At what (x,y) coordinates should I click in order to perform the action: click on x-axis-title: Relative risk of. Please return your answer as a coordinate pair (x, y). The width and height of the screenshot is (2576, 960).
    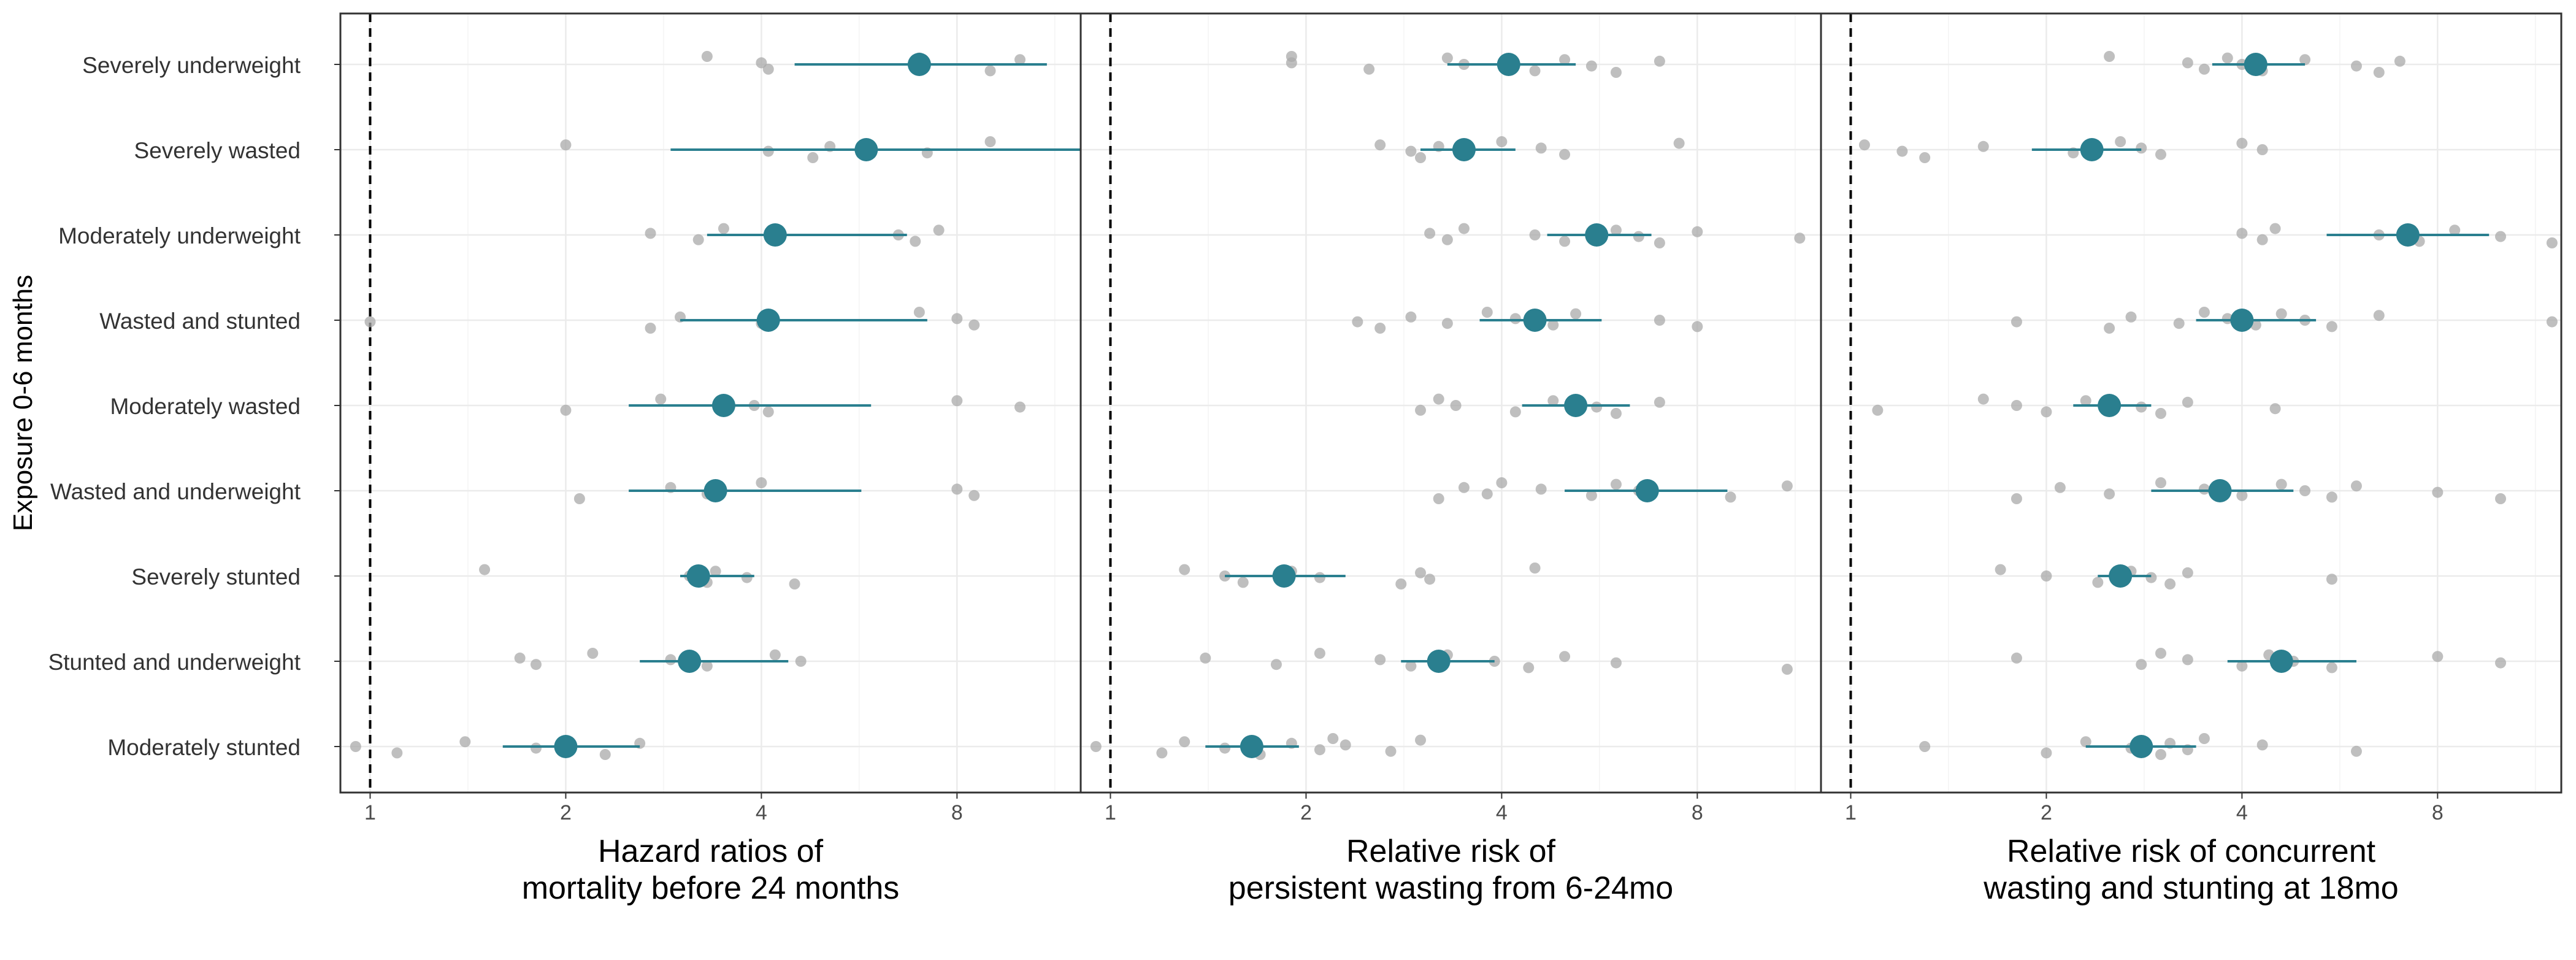
    Looking at the image, I should click on (1451, 851).